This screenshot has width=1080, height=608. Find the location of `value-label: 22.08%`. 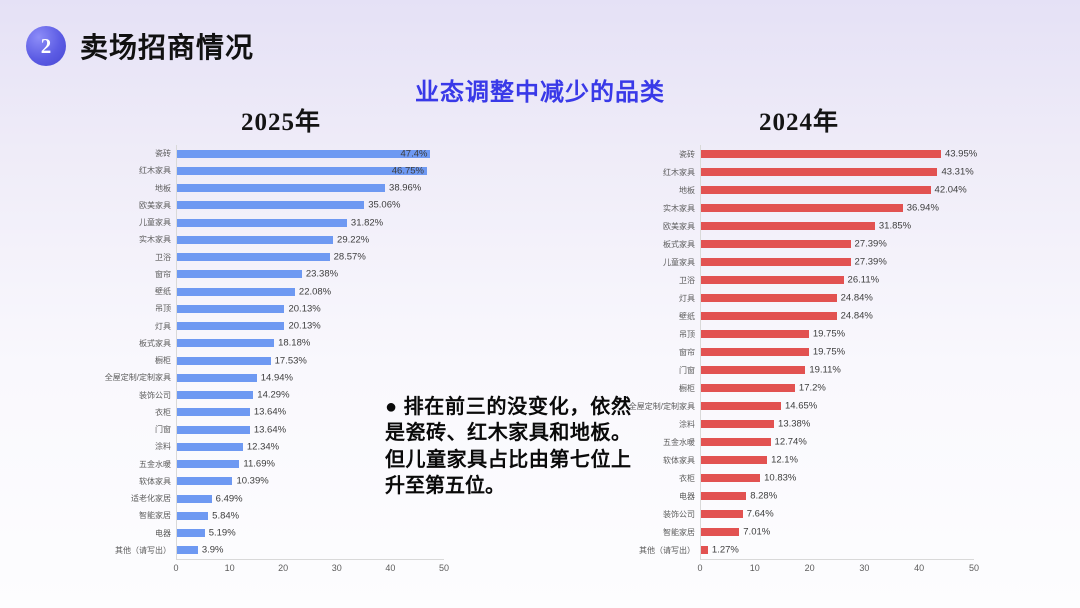

value-label: 22.08% is located at coordinates (315, 292).